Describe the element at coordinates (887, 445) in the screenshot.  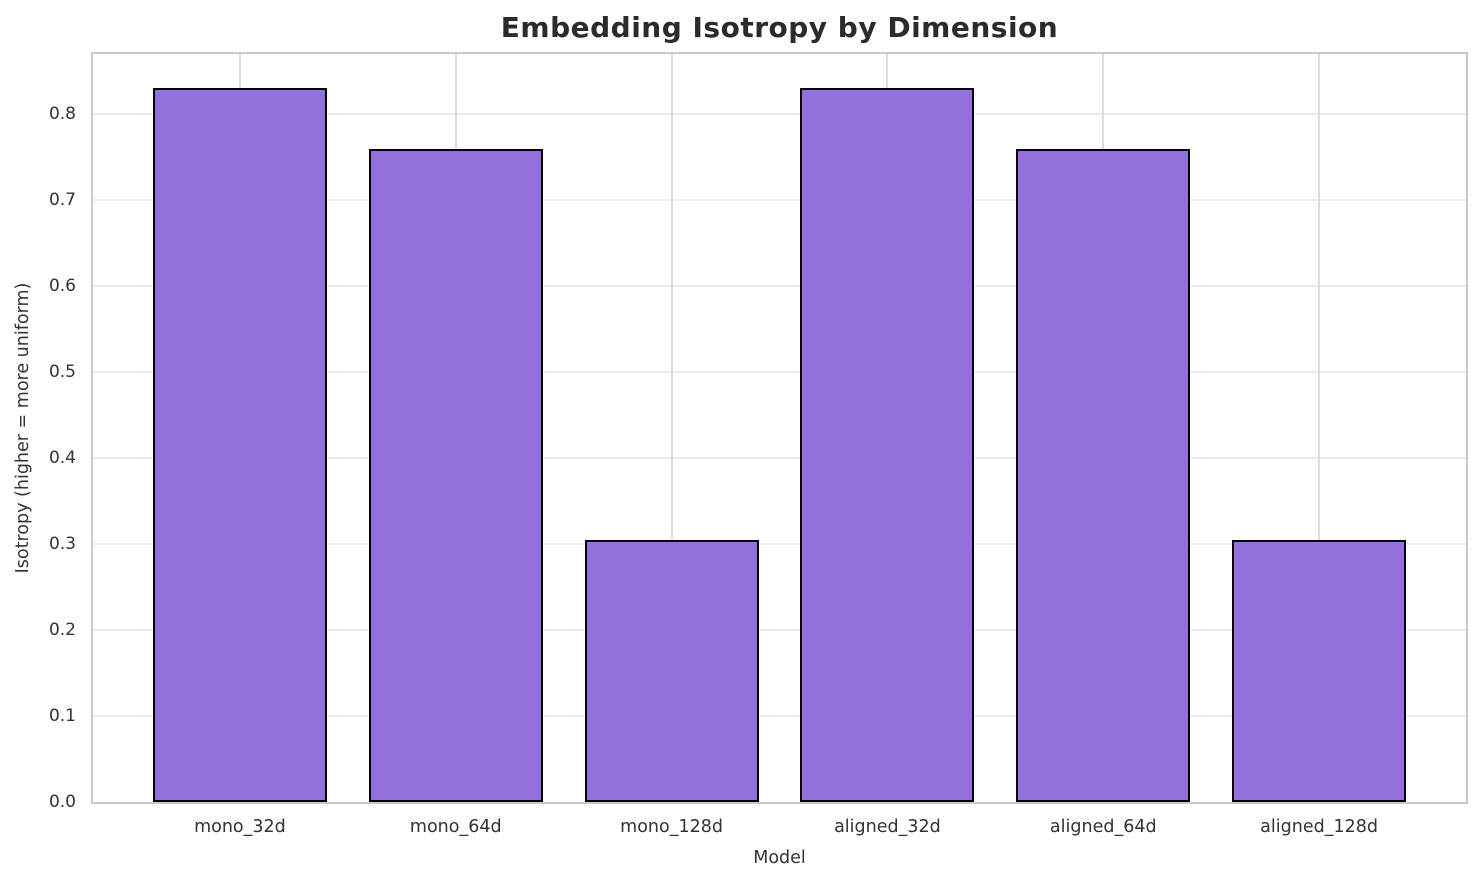
I see `bar-aligned_32d` at that location.